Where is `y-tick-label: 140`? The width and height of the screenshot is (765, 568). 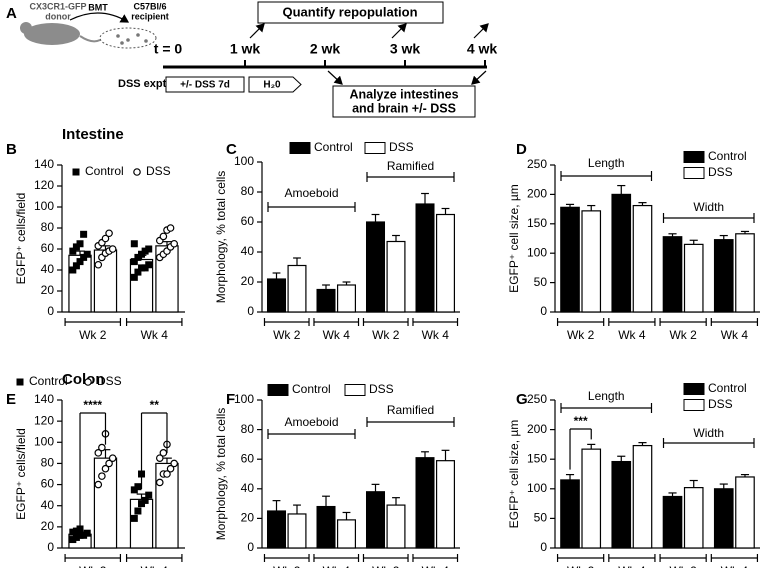 y-tick-label: 140 is located at coordinates (44, 399).